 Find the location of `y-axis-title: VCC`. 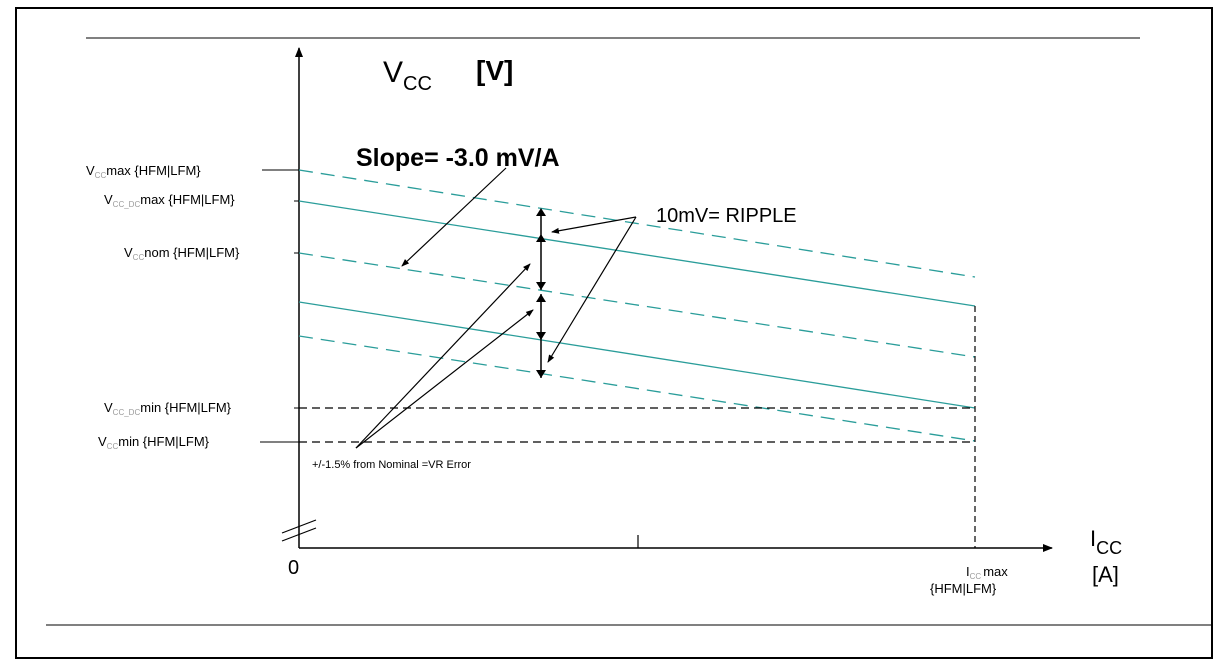

y-axis-title: VCC is located at coordinates (407, 75).